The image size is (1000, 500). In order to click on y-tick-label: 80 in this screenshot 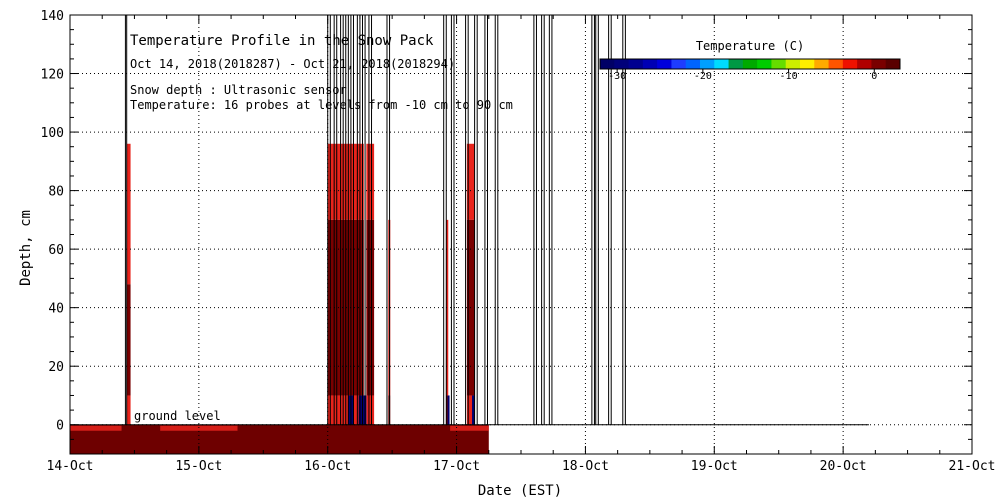, I will do `click(56, 192)`.